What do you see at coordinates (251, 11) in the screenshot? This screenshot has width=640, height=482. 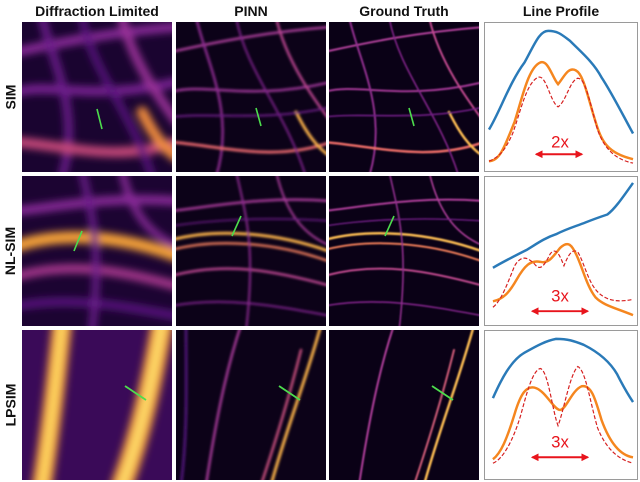 I see `column-title-pinn: PINN` at bounding box center [251, 11].